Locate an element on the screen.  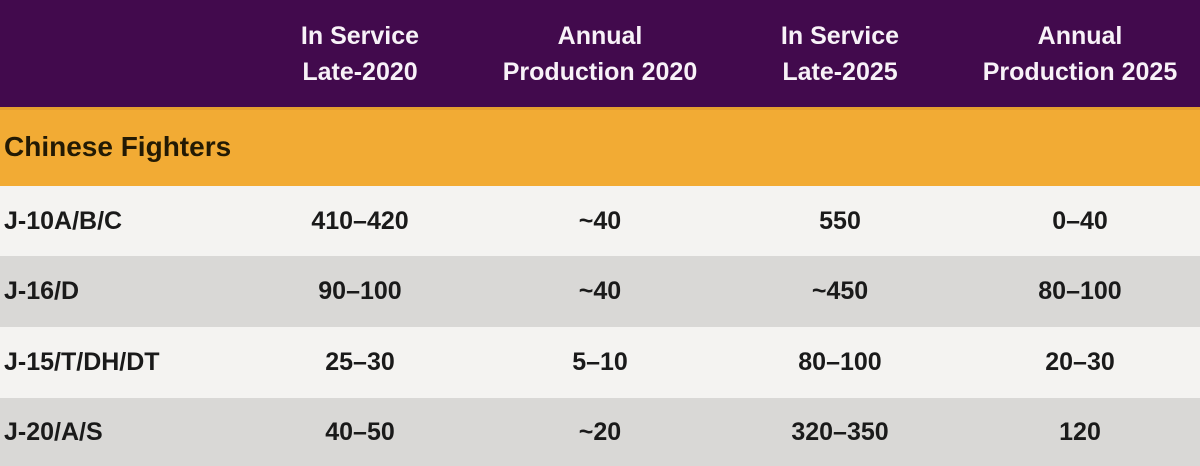
cell-in-service-2025: 550 is located at coordinates (840, 220).